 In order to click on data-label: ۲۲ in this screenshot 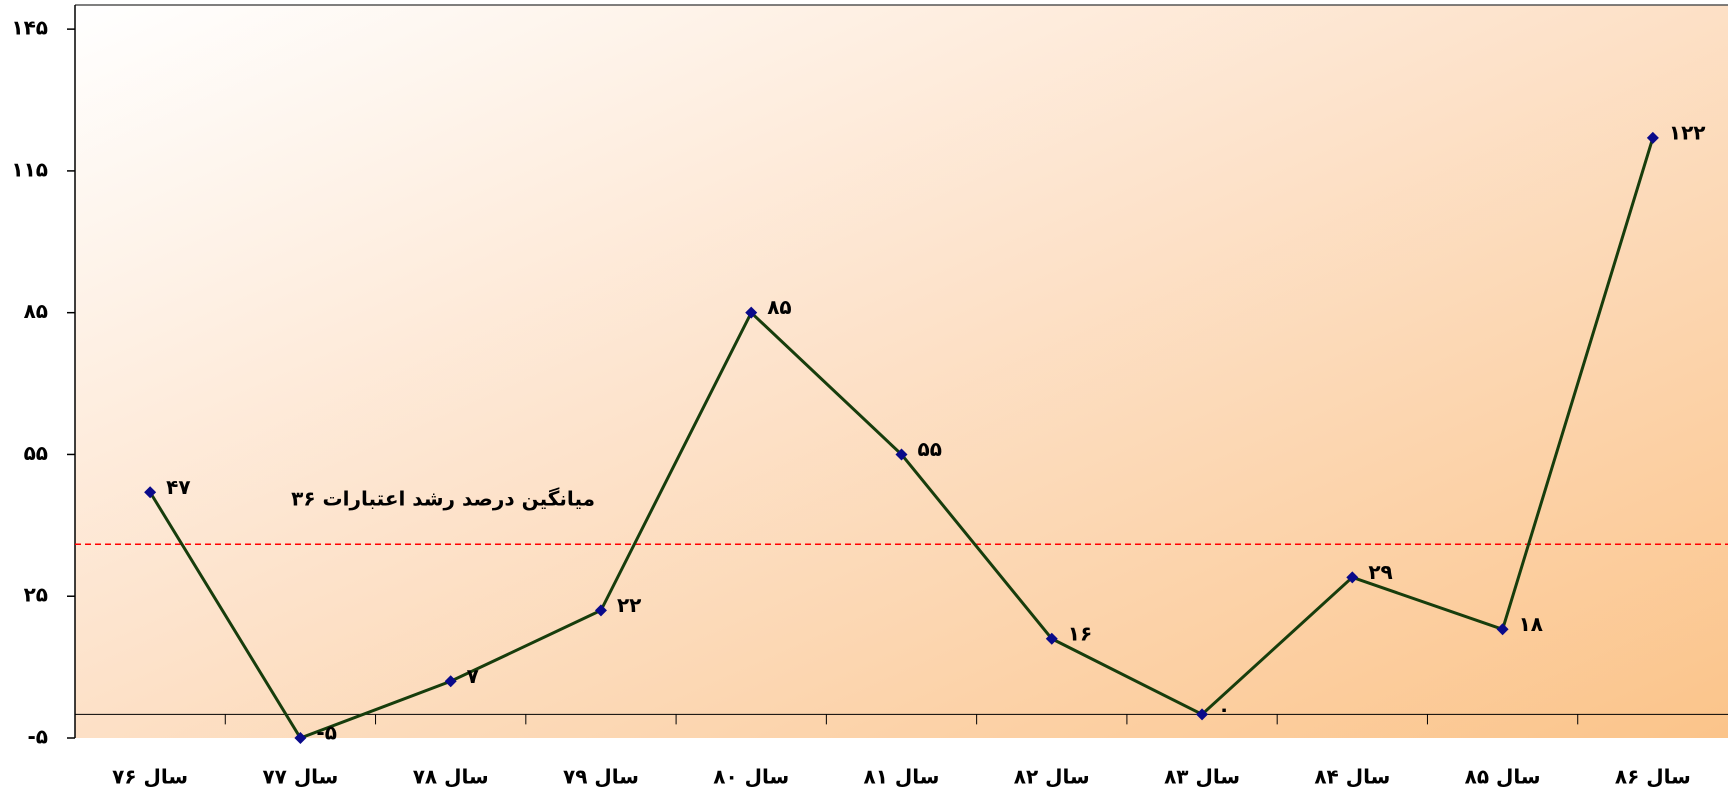, I will do `click(629, 605)`.